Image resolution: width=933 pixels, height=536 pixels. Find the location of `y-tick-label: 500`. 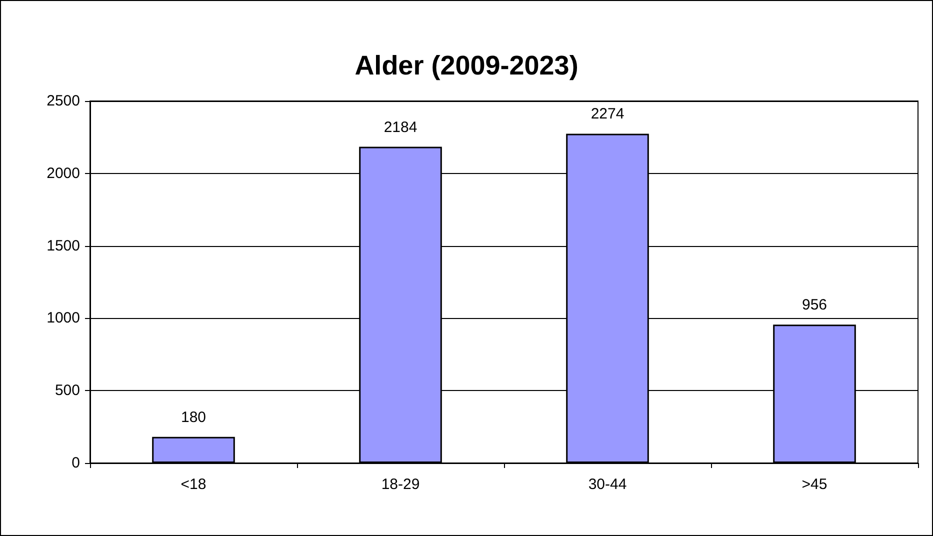

y-tick-label: 500 is located at coordinates (67, 391).